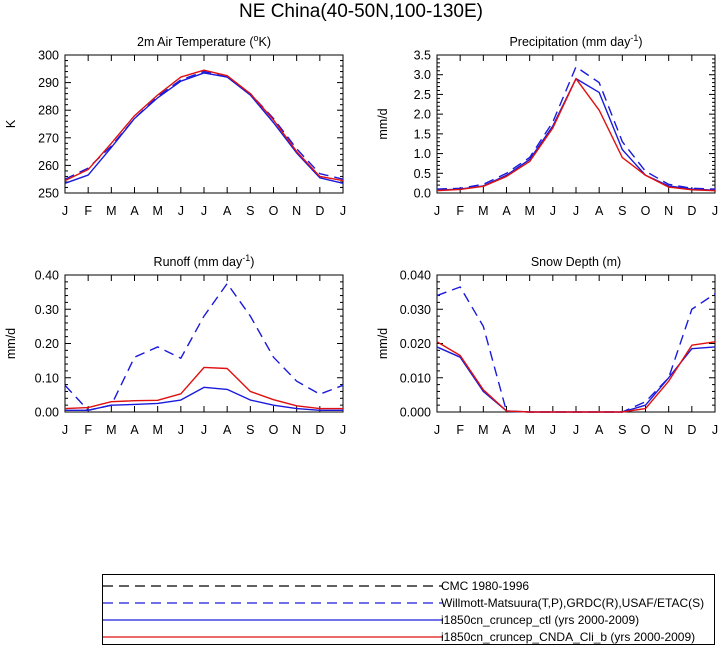 Image resolution: width=722 pixels, height=650 pixels. What do you see at coordinates (274, 211) in the screenshot?
I see `temperature-xtick-label: O` at bounding box center [274, 211].